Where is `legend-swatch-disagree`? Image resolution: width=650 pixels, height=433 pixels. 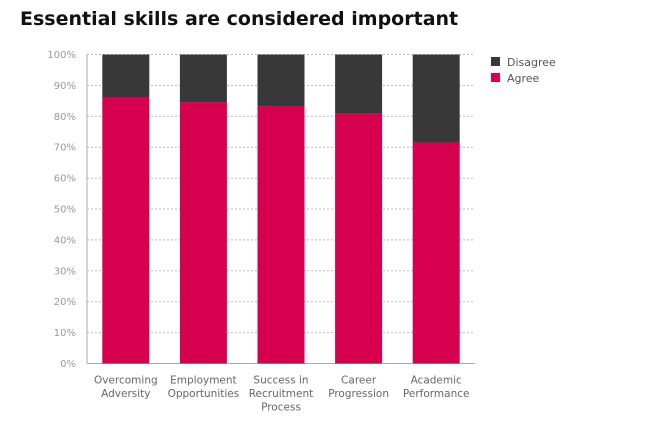
legend-swatch-disagree is located at coordinates (495, 61).